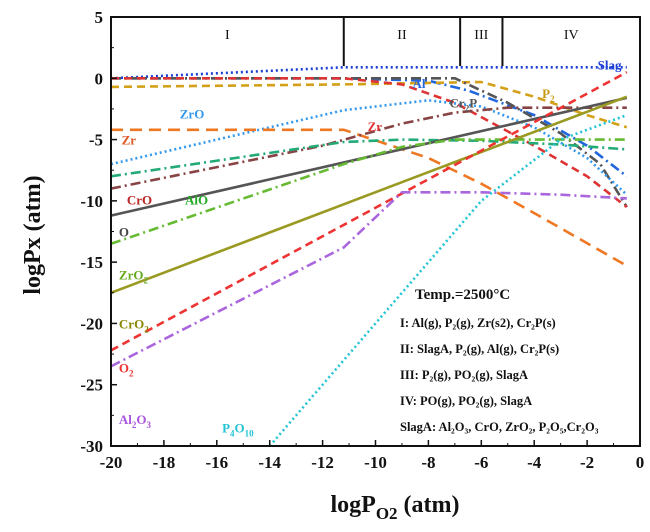 The height and width of the screenshot is (532, 650). What do you see at coordinates (369, 158) in the screenshot?
I see `series-alo` at bounding box center [369, 158].